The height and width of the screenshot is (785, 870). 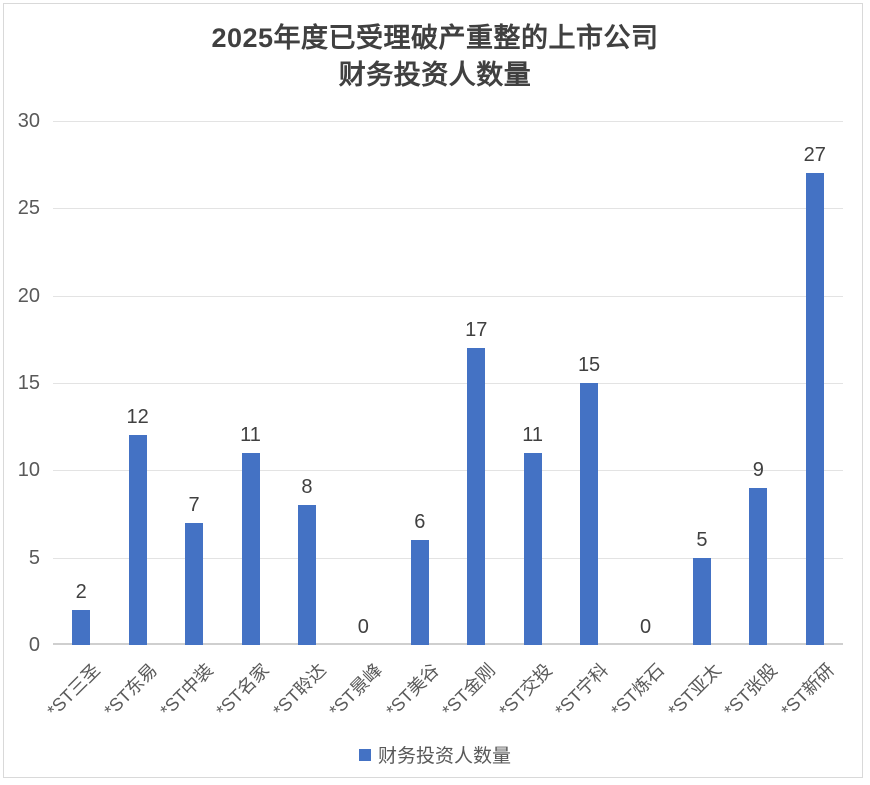 What do you see at coordinates (476, 330) in the screenshot?
I see `bar-value-label: 17` at bounding box center [476, 330].